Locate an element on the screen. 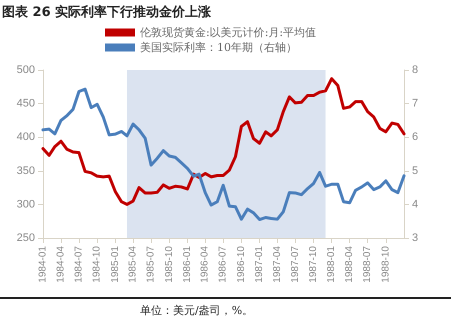 The image size is (451, 326). x-tick-label: 1985-04 is located at coordinates (133, 264).